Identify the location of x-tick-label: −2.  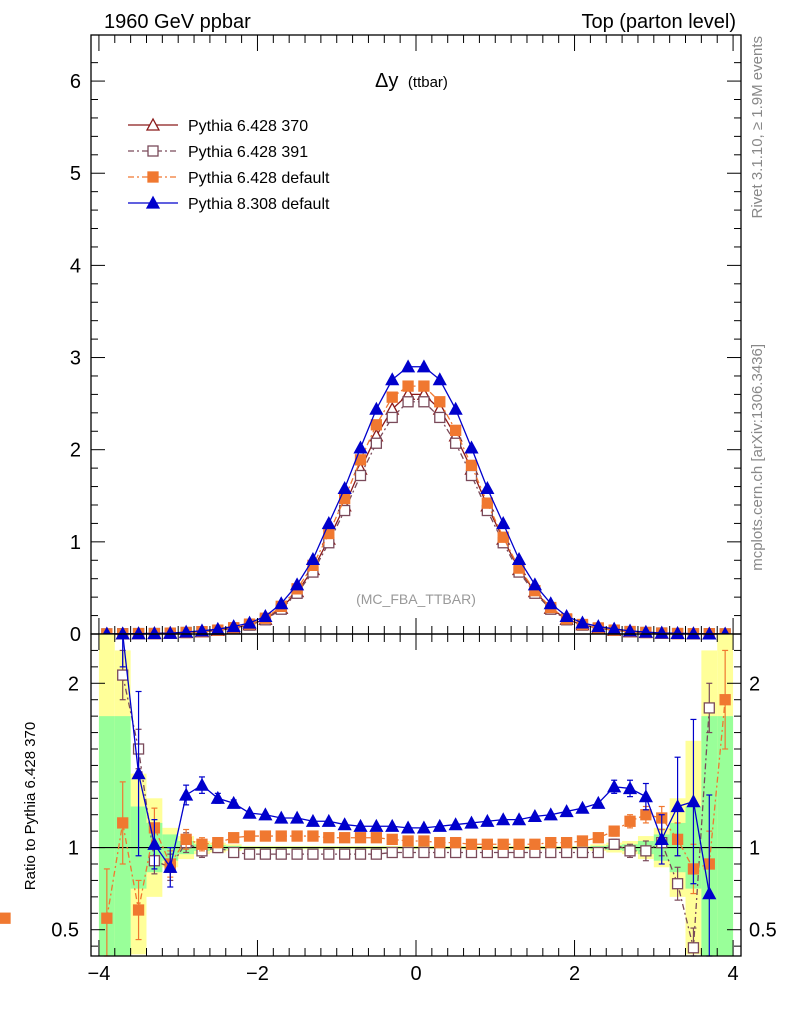
(257, 974).